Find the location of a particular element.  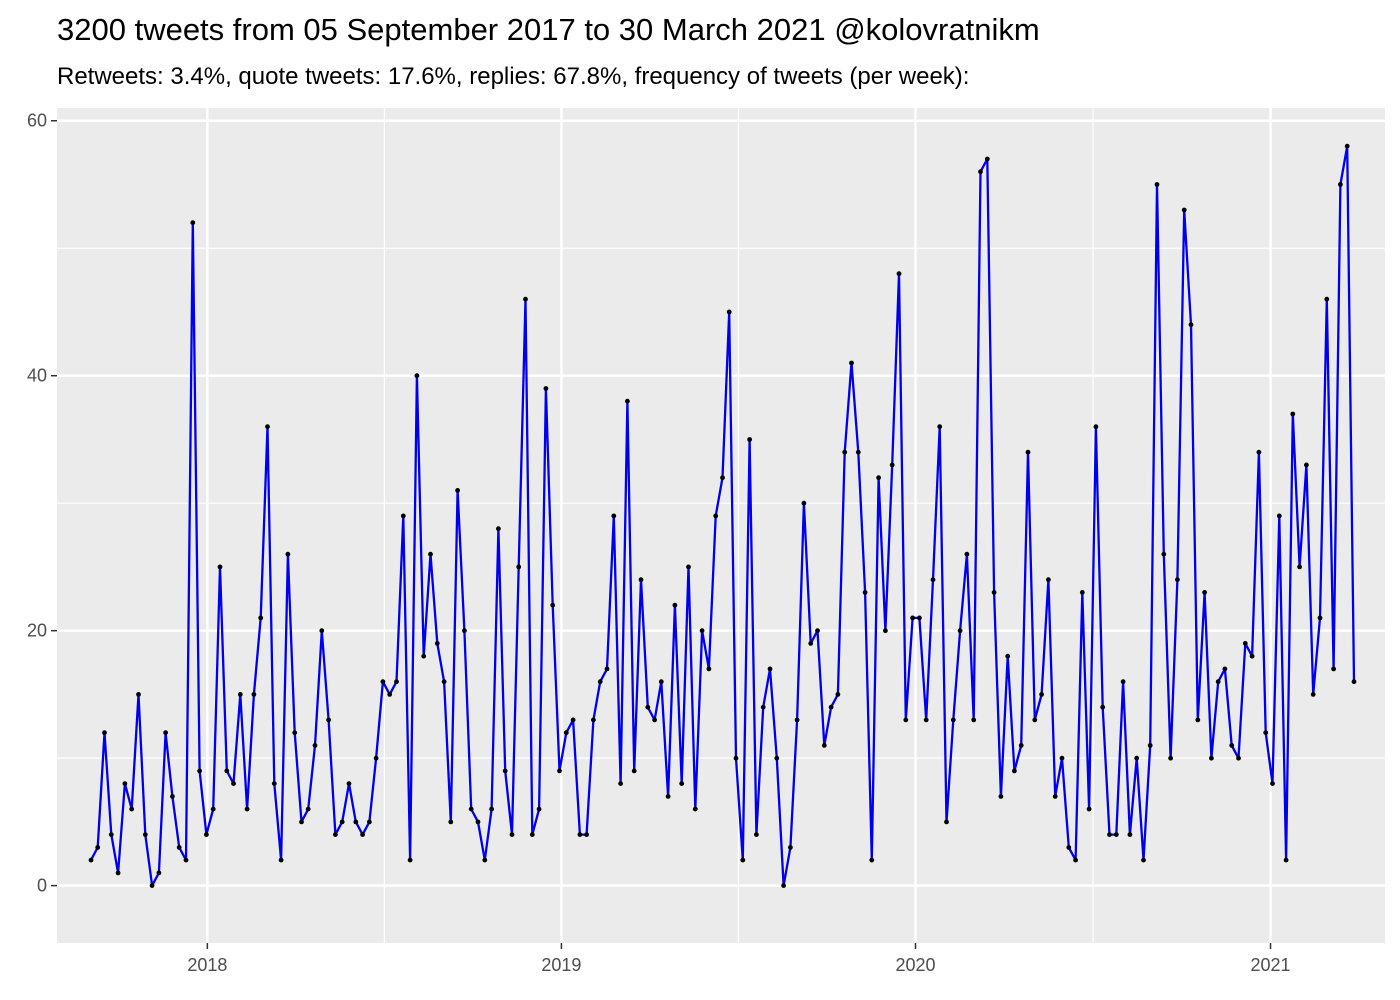

y-tick-label: 40 is located at coordinates (37, 376).